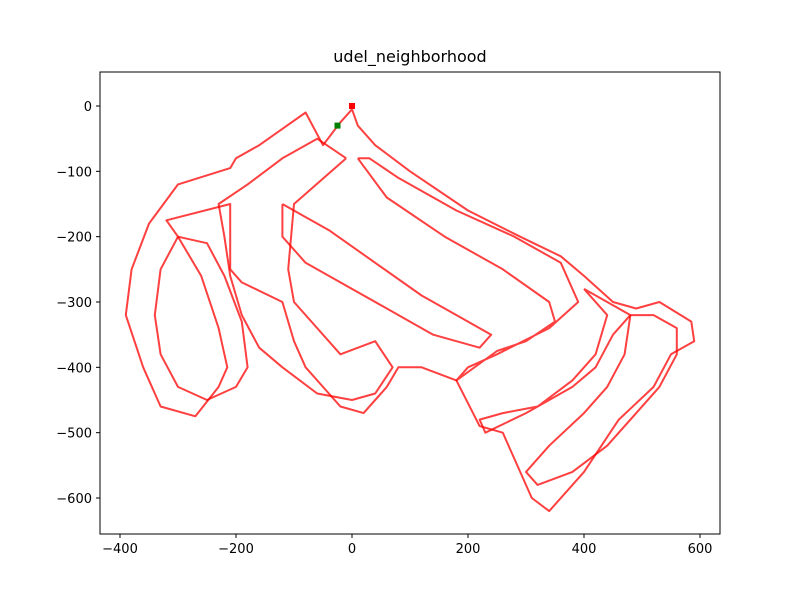 This screenshot has height=600, width=800. What do you see at coordinates (337, 125) in the screenshot?
I see `start-marker` at bounding box center [337, 125].